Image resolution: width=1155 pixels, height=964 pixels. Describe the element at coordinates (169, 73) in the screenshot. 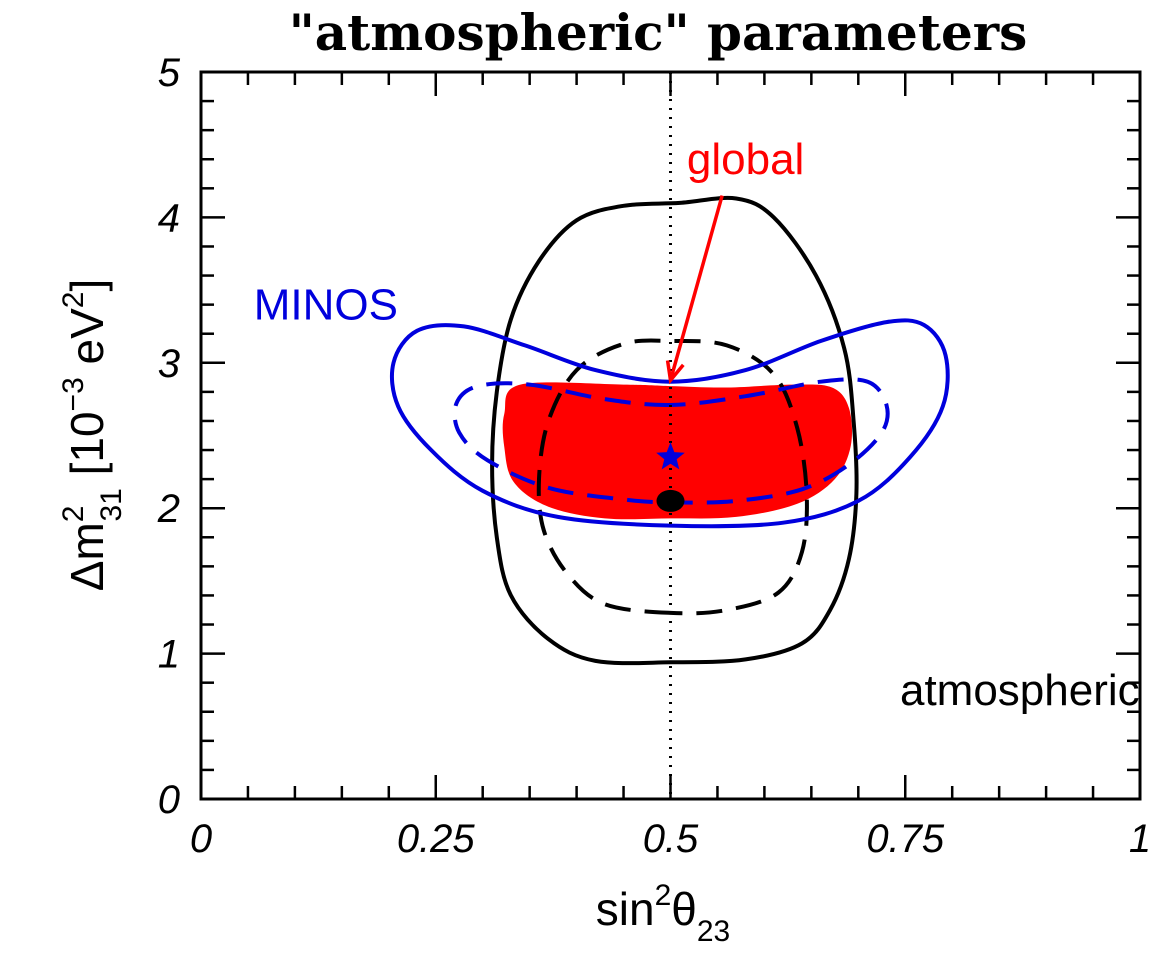

I see `y-tick-label: 5` at that location.